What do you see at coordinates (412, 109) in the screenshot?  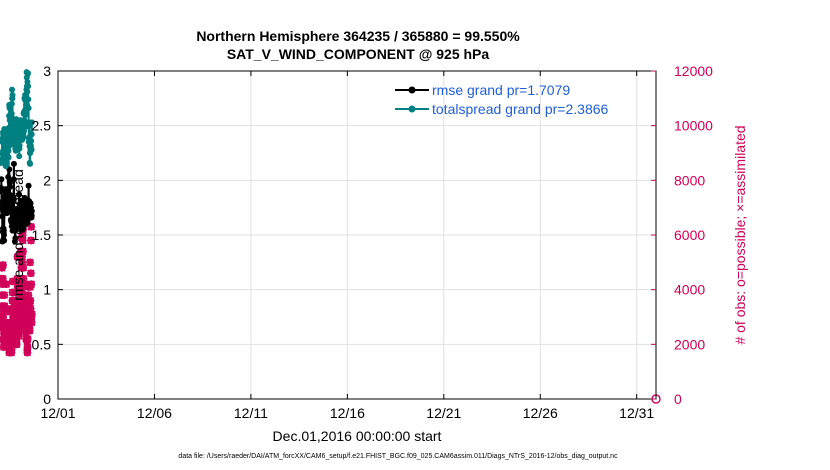 I see `legend-spread-marker` at bounding box center [412, 109].